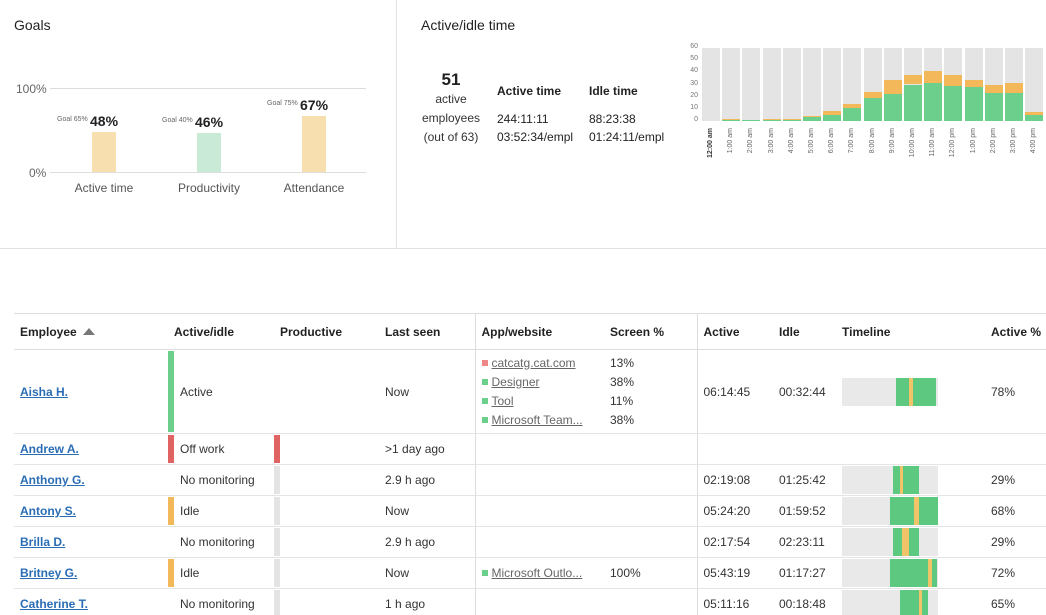 Image resolution: width=1046 pixels, height=615 pixels. What do you see at coordinates (626, 114) in the screenshot?
I see `idle-time-summary: Idle time 88:23:38 01:24:11/empl` at bounding box center [626, 114].